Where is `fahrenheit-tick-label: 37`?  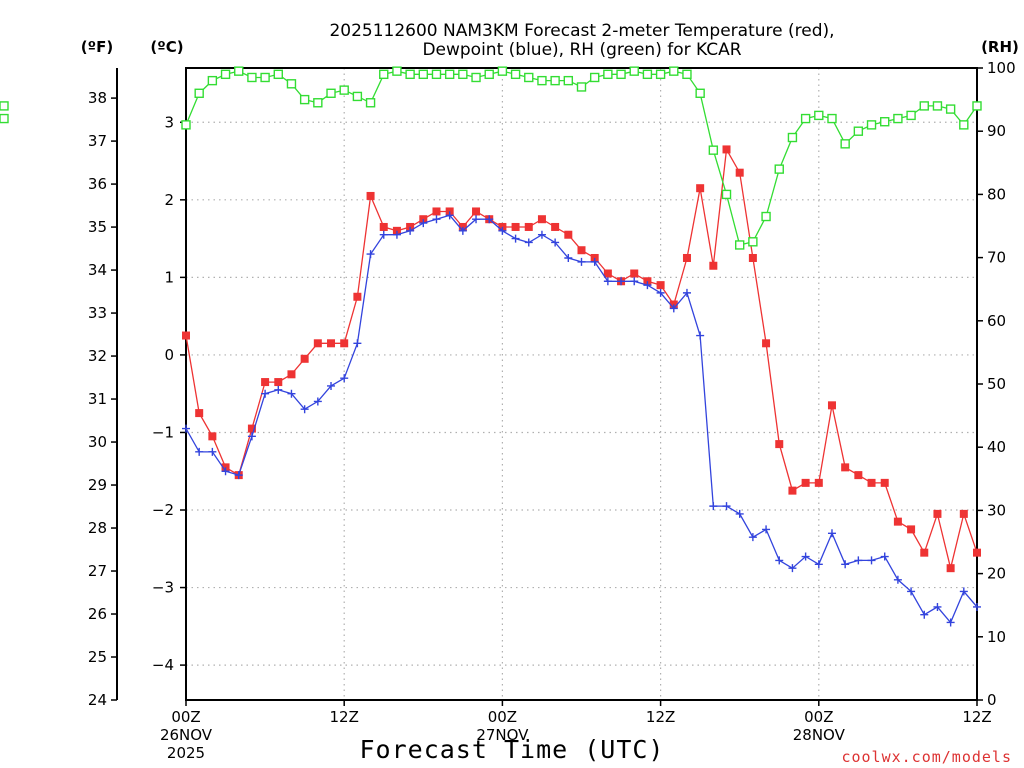
fahrenheit-tick-label: 37 is located at coordinates (97, 141).